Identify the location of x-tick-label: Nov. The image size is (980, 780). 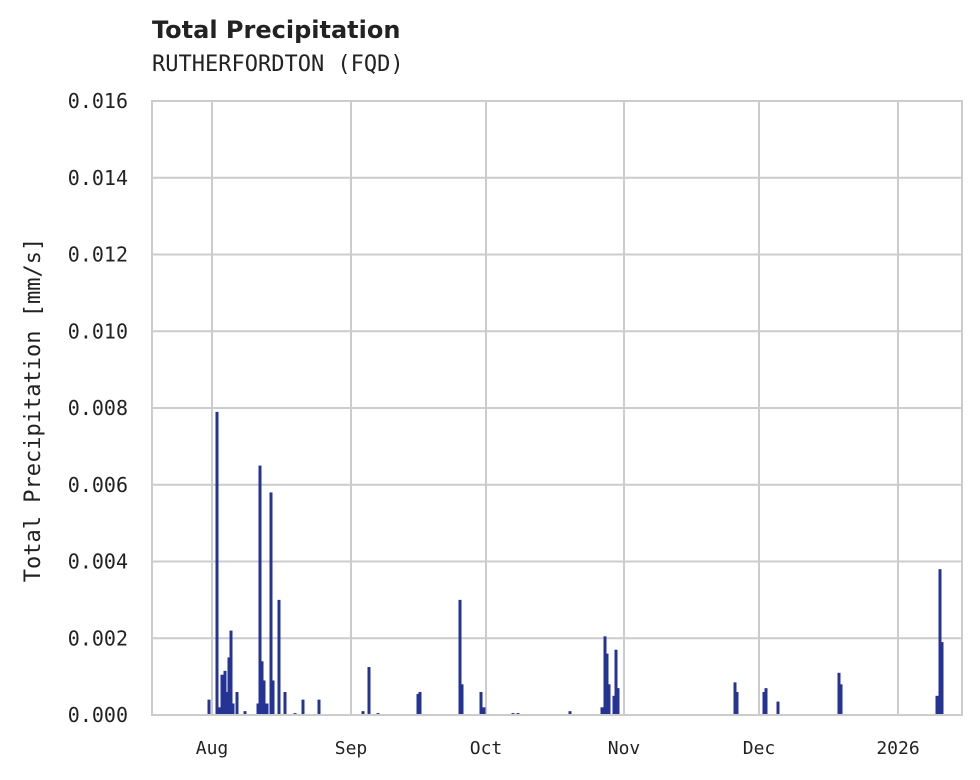
(624, 748).